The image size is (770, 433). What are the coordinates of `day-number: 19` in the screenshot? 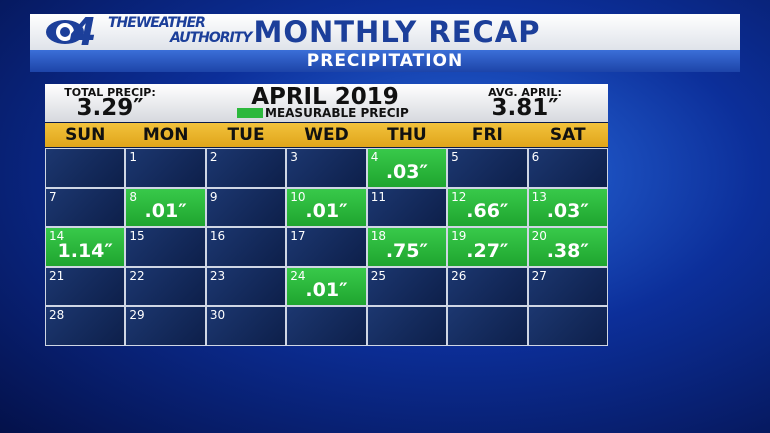 It's located at (459, 236).